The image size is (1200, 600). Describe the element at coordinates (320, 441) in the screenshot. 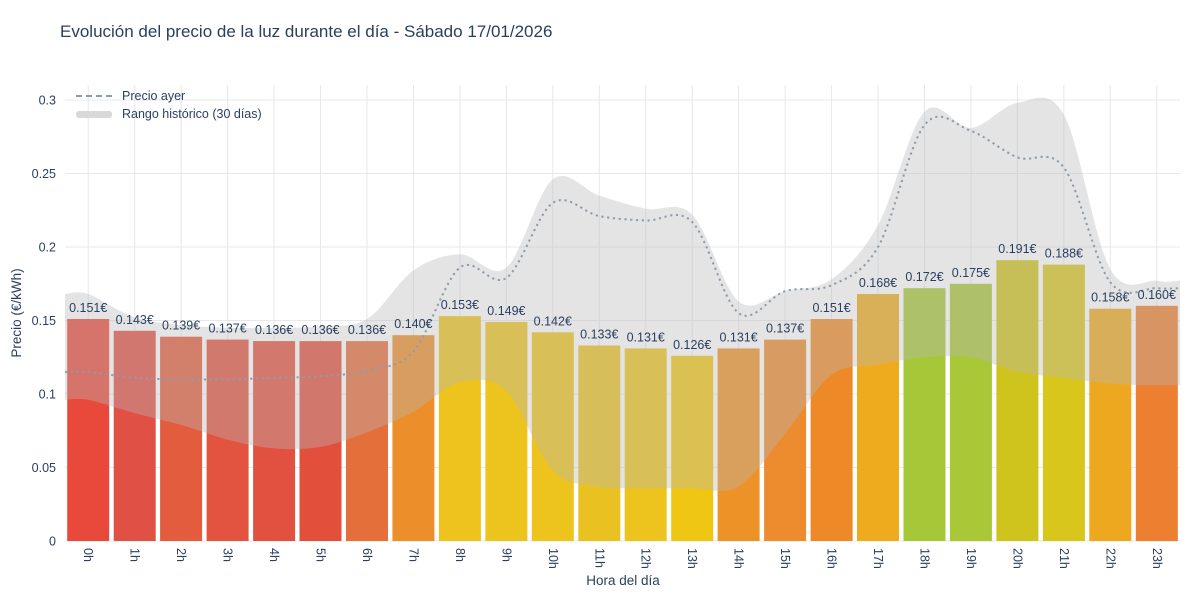

I see `price-bar-5h` at that location.